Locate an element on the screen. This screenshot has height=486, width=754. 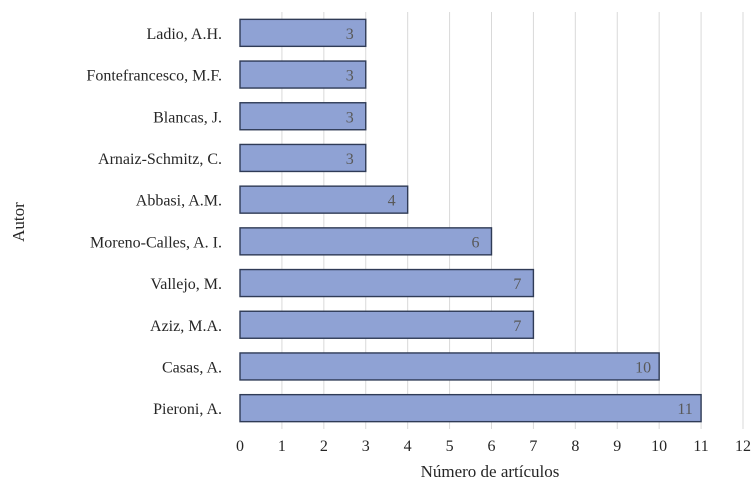
data-label: 11 is located at coordinates (684, 409).